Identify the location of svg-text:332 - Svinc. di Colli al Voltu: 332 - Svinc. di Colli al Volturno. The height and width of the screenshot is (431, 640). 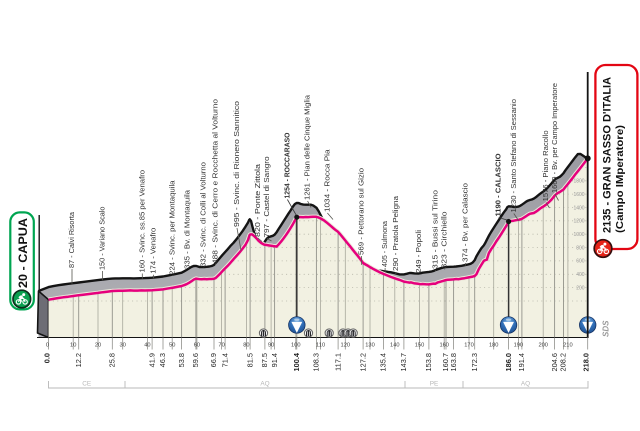
(202, 214).